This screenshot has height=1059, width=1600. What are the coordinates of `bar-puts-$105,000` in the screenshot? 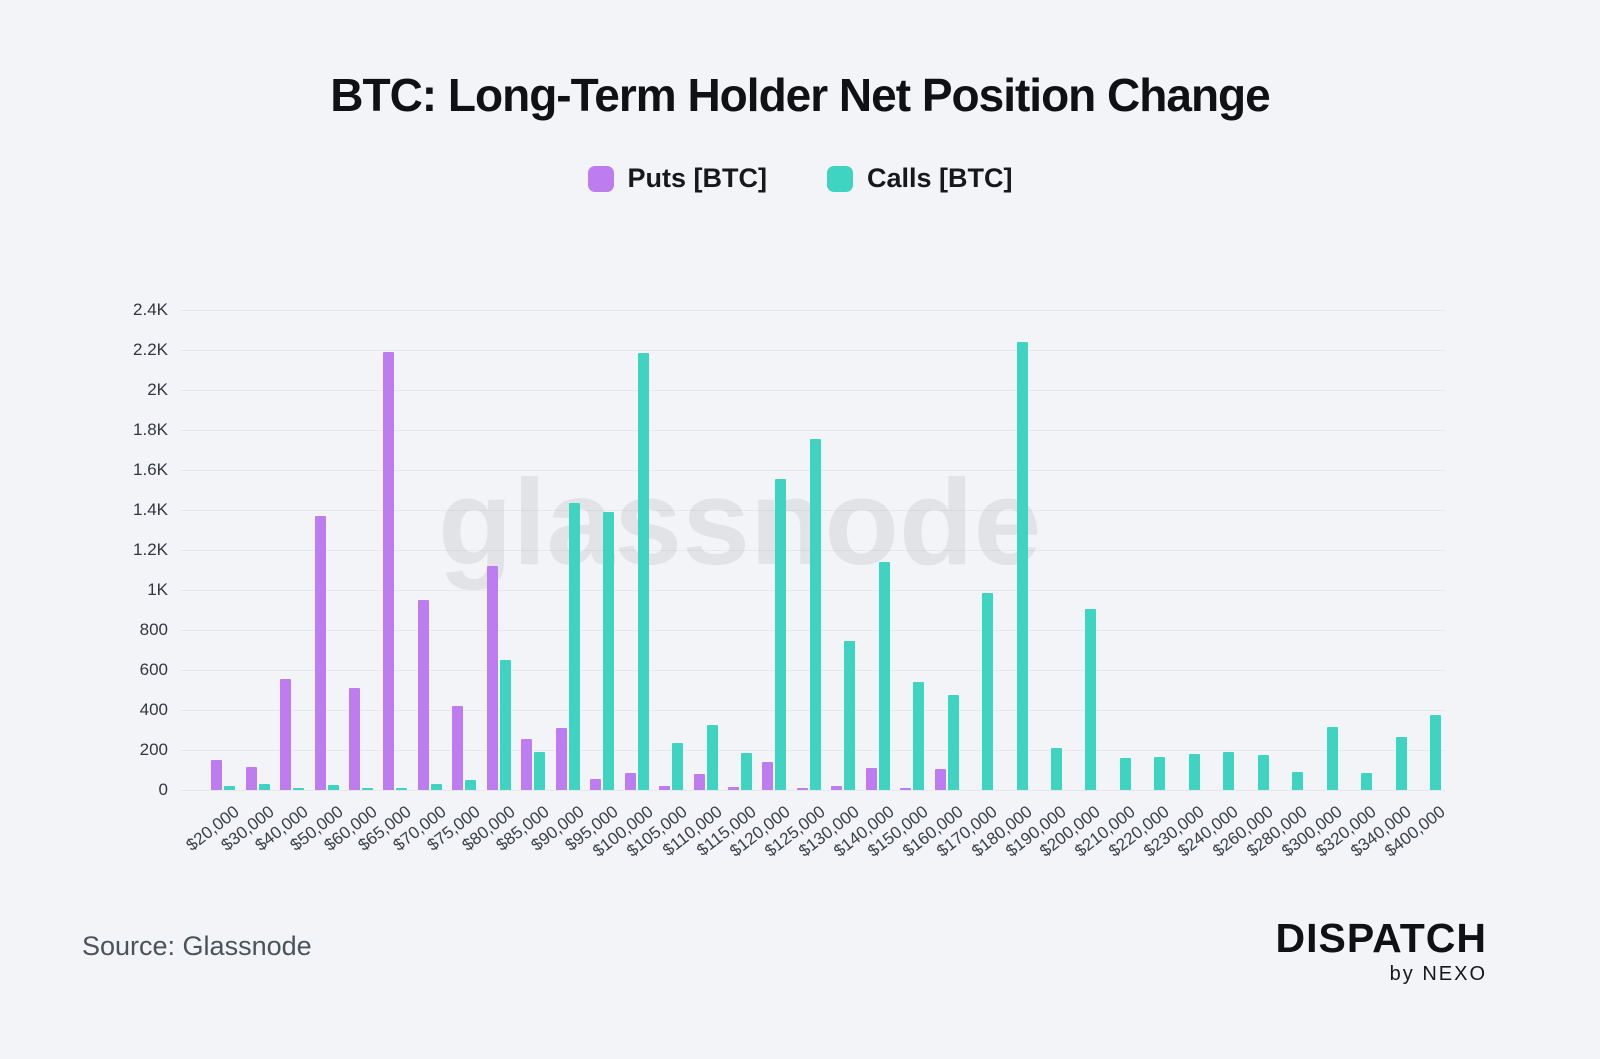 It's located at (664, 788).